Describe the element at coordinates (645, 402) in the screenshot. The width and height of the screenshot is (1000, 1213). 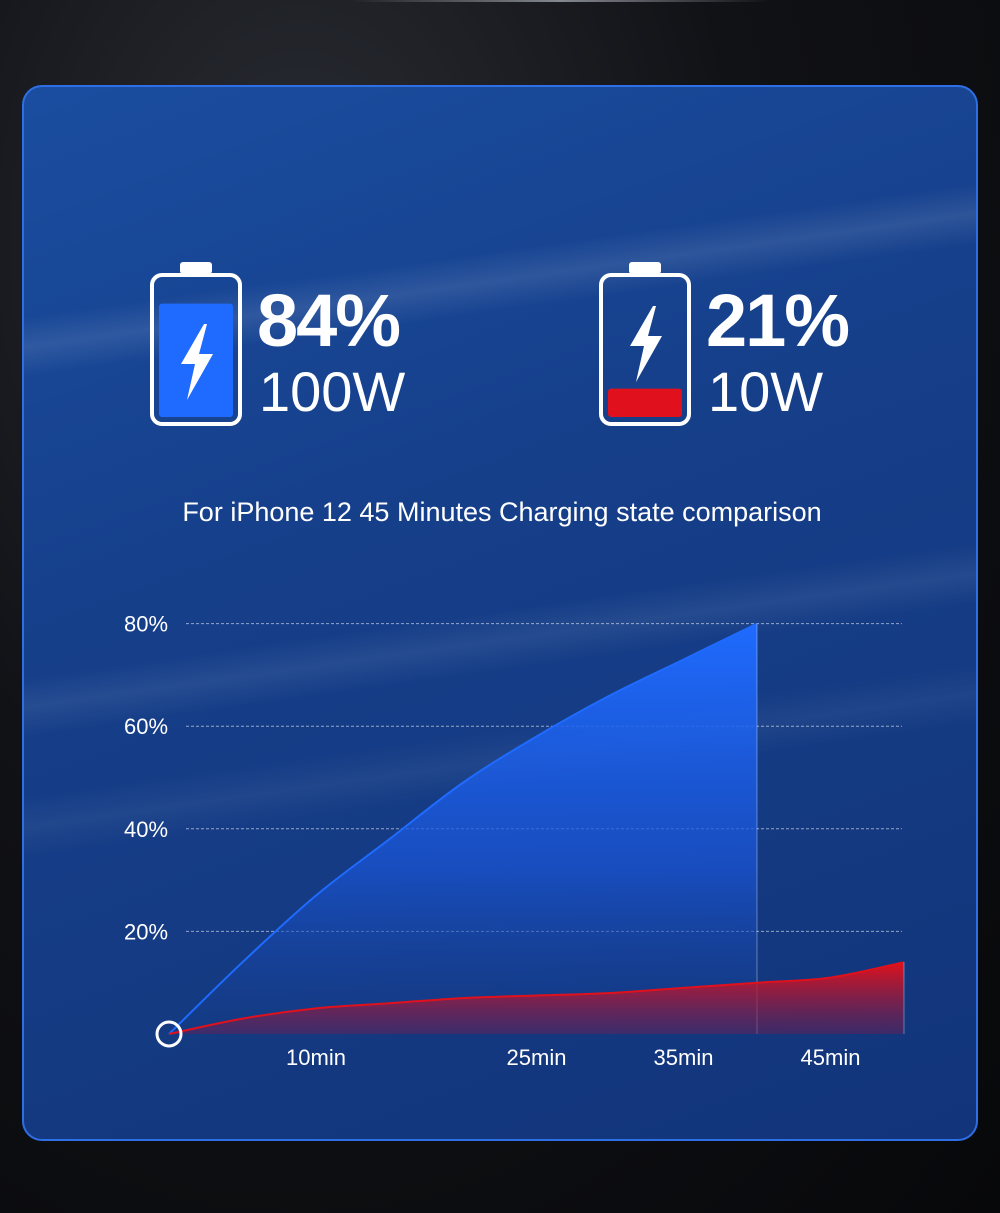
I see `battery-level-fill` at that location.